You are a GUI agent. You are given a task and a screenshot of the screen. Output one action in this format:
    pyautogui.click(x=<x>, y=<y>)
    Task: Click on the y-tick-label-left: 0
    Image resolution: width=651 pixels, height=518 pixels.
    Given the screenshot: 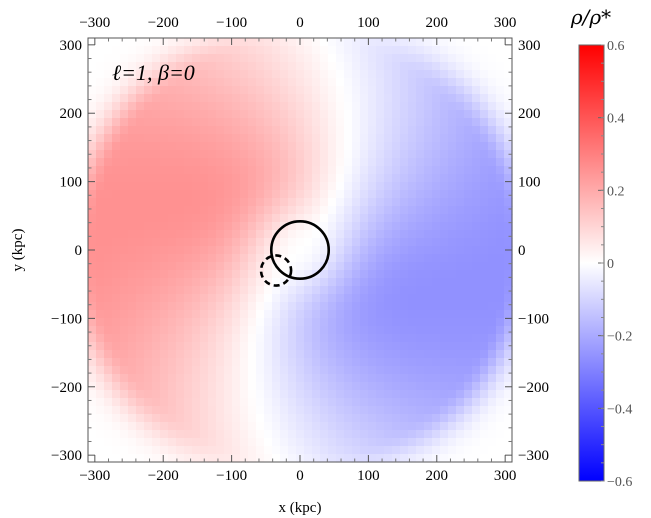 What is the action you would take?
    pyautogui.click(x=79, y=251)
    